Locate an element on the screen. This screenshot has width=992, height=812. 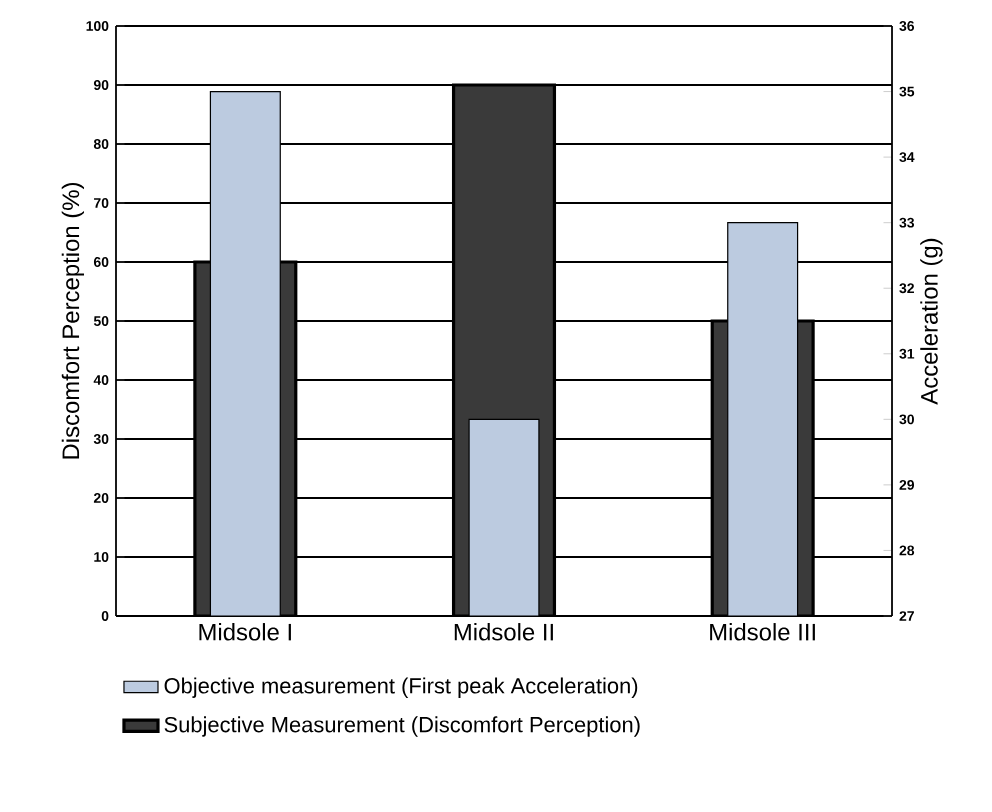
y2-axis-title: Acceleration (g) is located at coordinates (931, 321).